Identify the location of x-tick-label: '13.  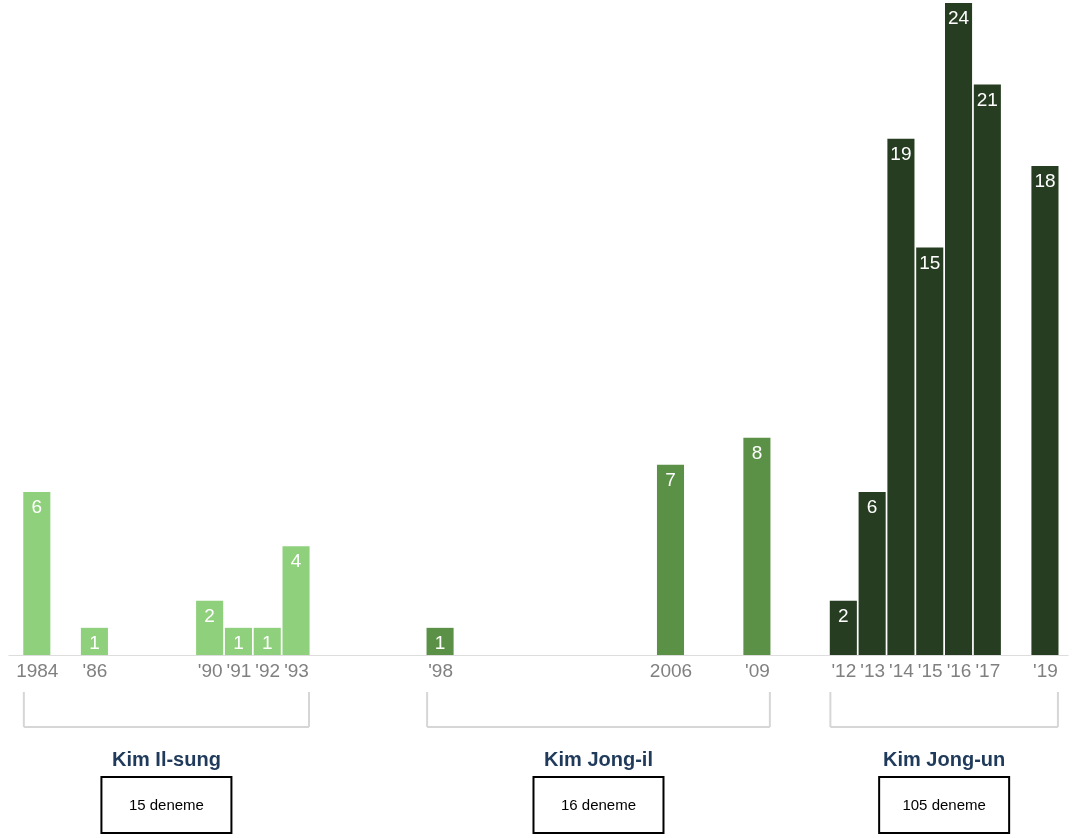
(873, 670).